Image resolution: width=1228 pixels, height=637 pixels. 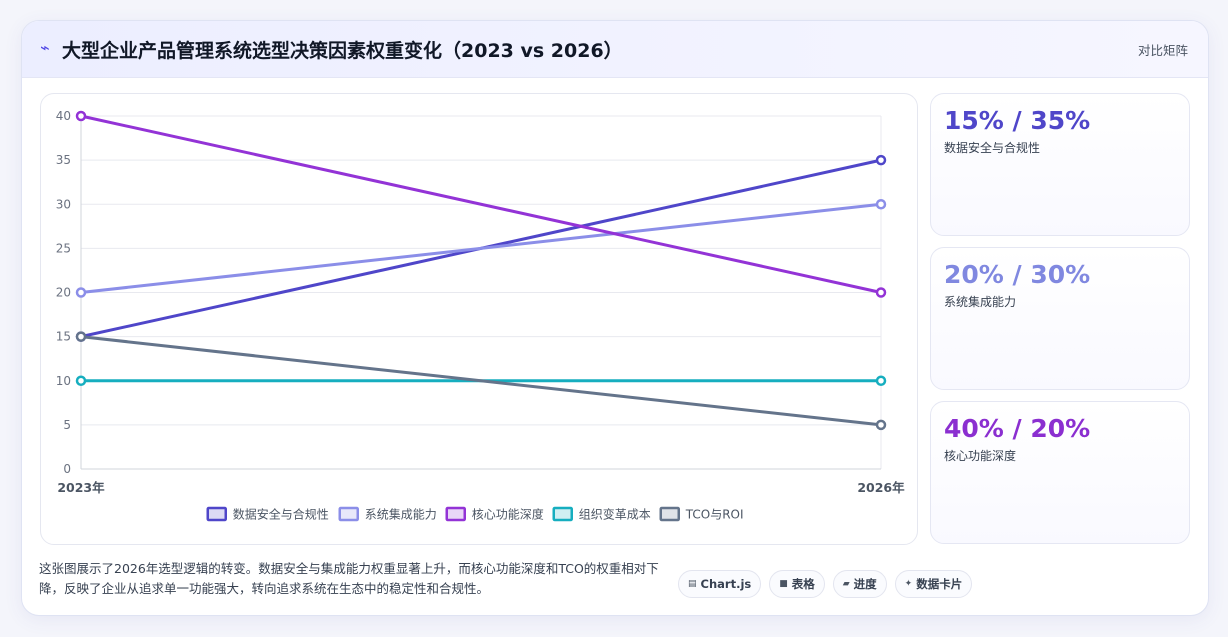 What do you see at coordinates (881, 487) in the screenshot?
I see `x-tick-label: 2026年` at bounding box center [881, 487].